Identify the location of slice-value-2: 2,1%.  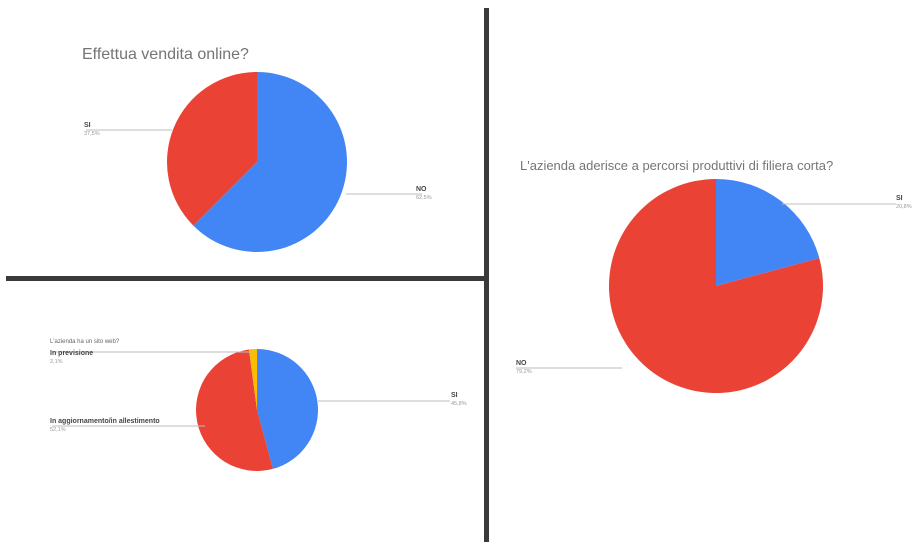
(56, 362).